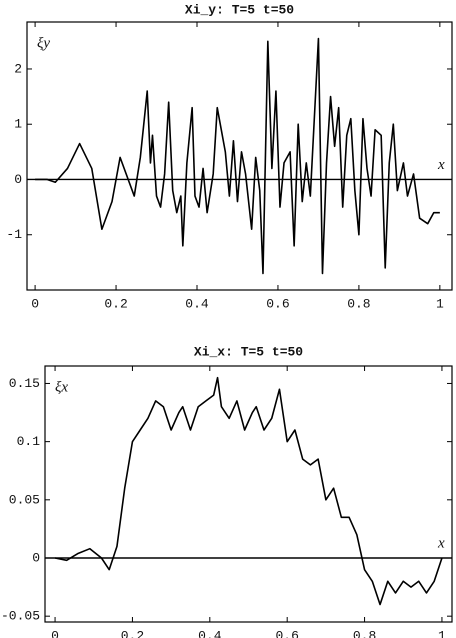 The image size is (456, 638). What do you see at coordinates (61, 387) in the screenshot?
I see `y-axis-label: ξx` at bounding box center [61, 387].